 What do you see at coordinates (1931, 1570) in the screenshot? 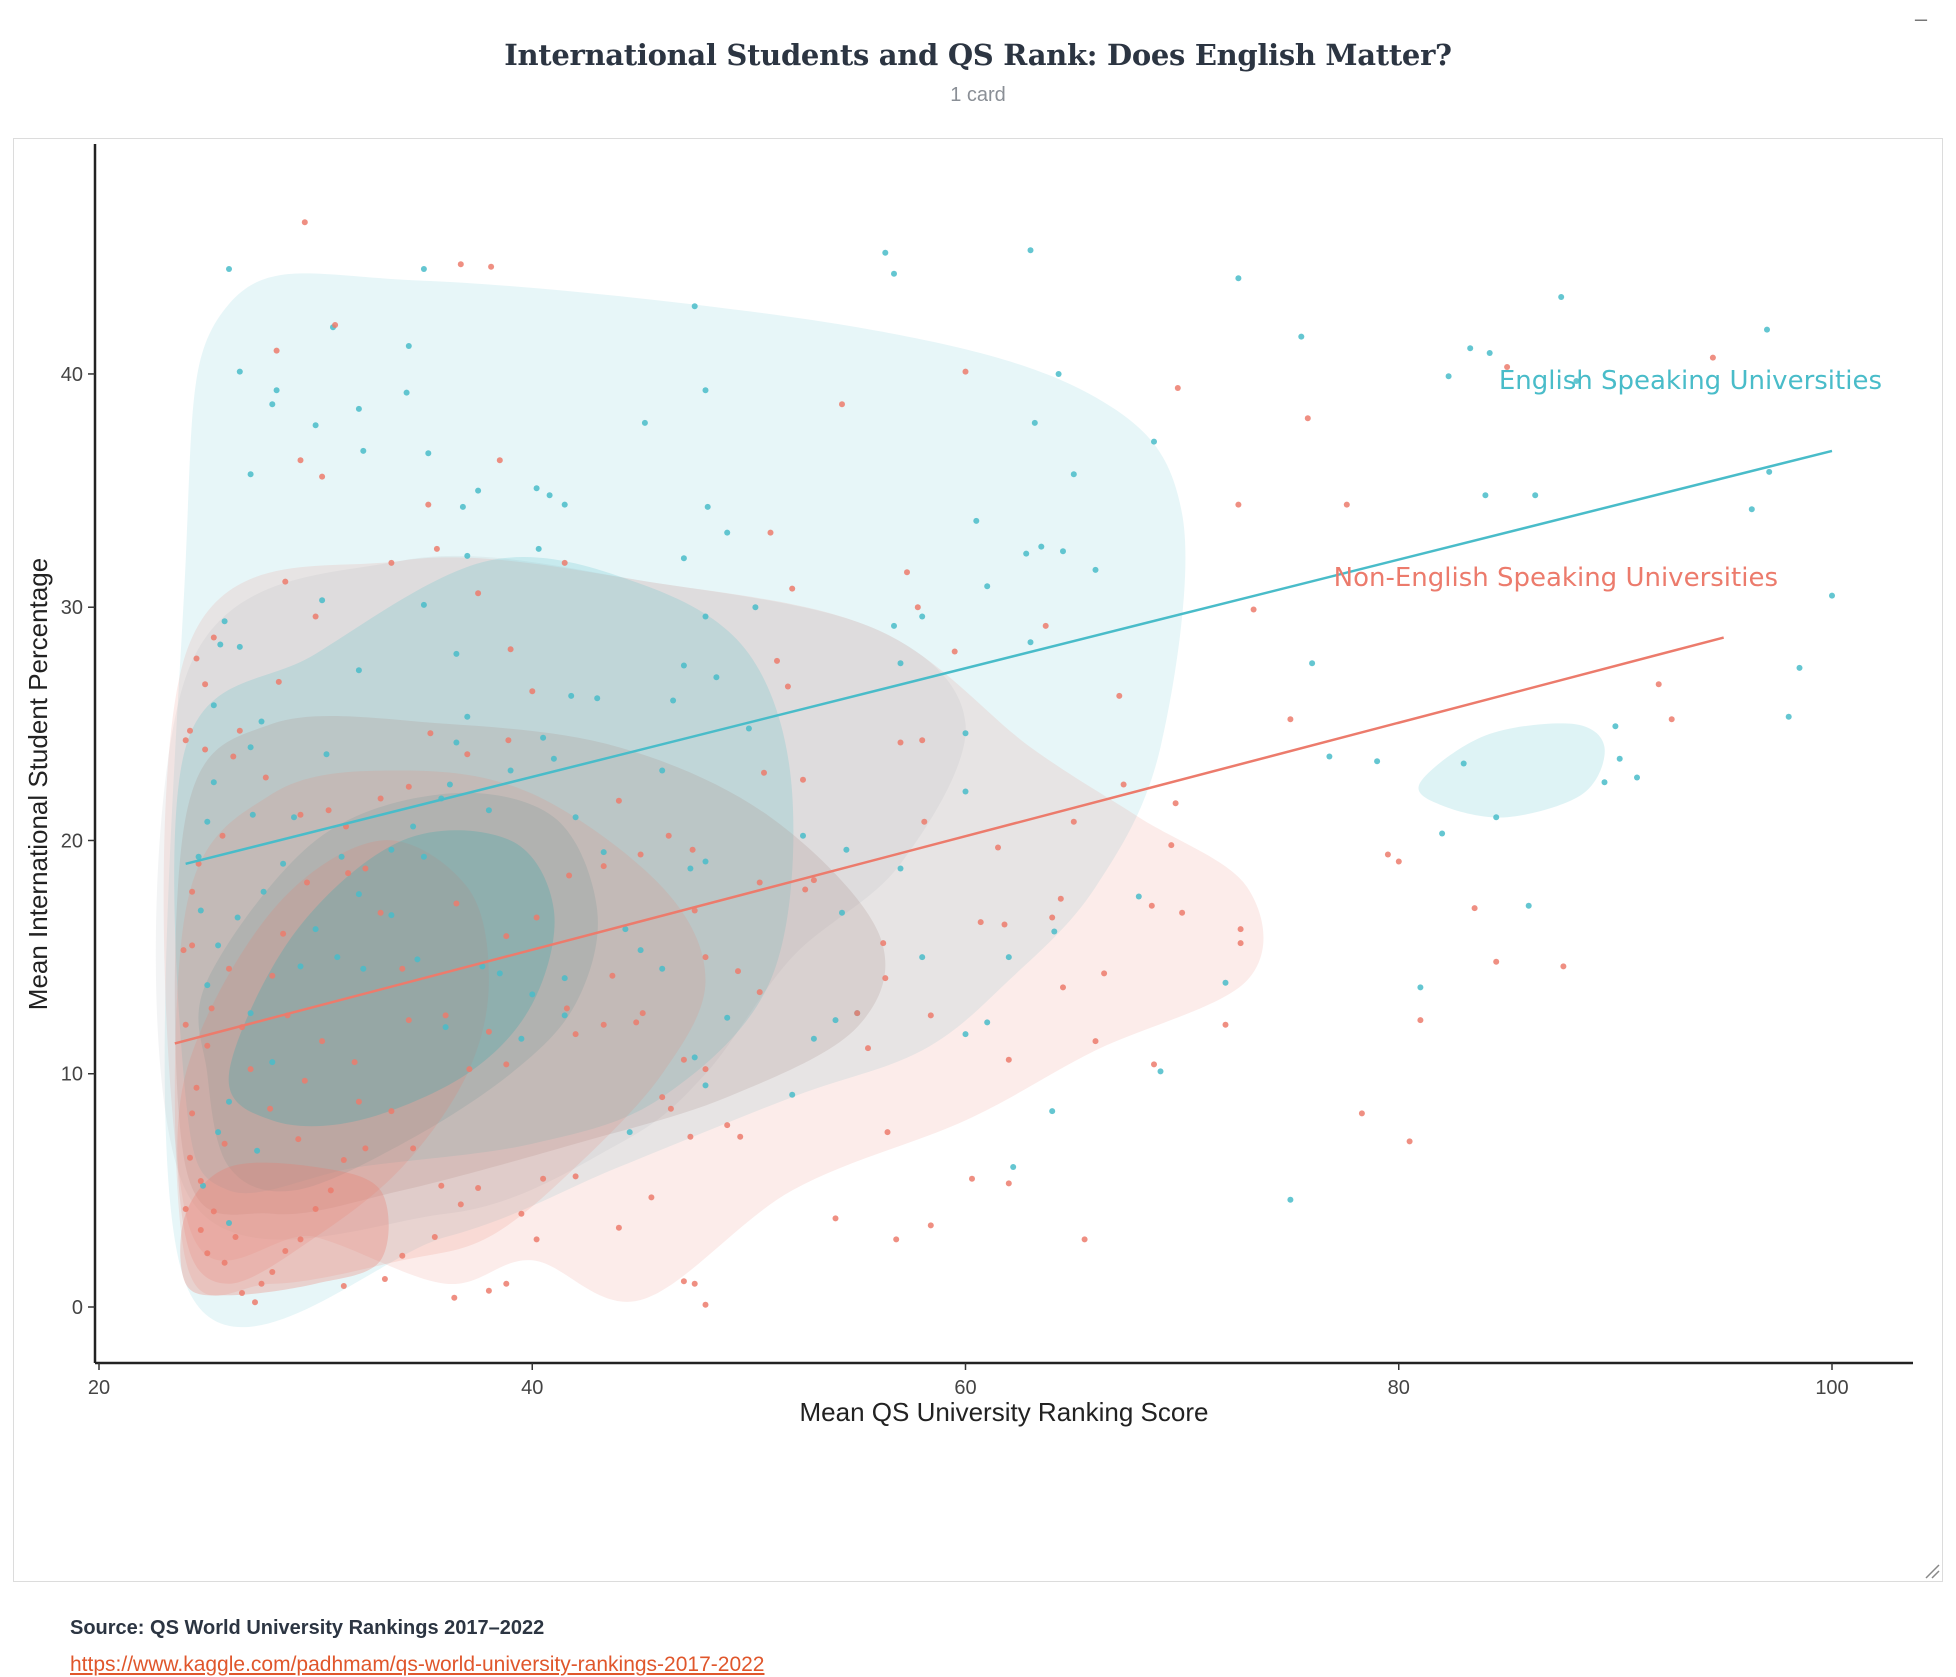
I see `resize-handle-icon` at bounding box center [1931, 1570].